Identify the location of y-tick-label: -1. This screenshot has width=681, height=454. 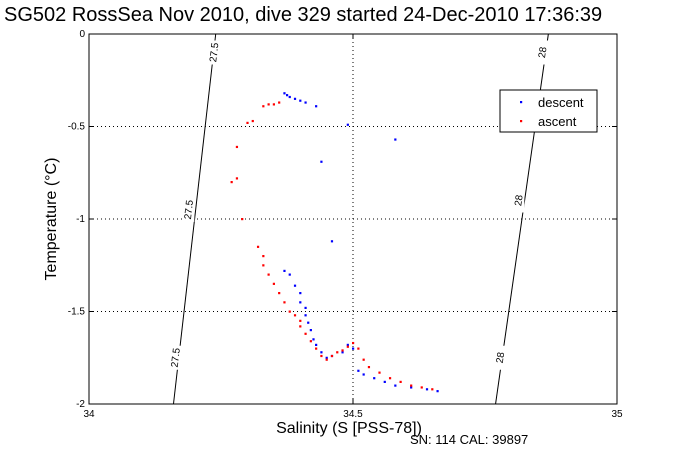
(80, 219).